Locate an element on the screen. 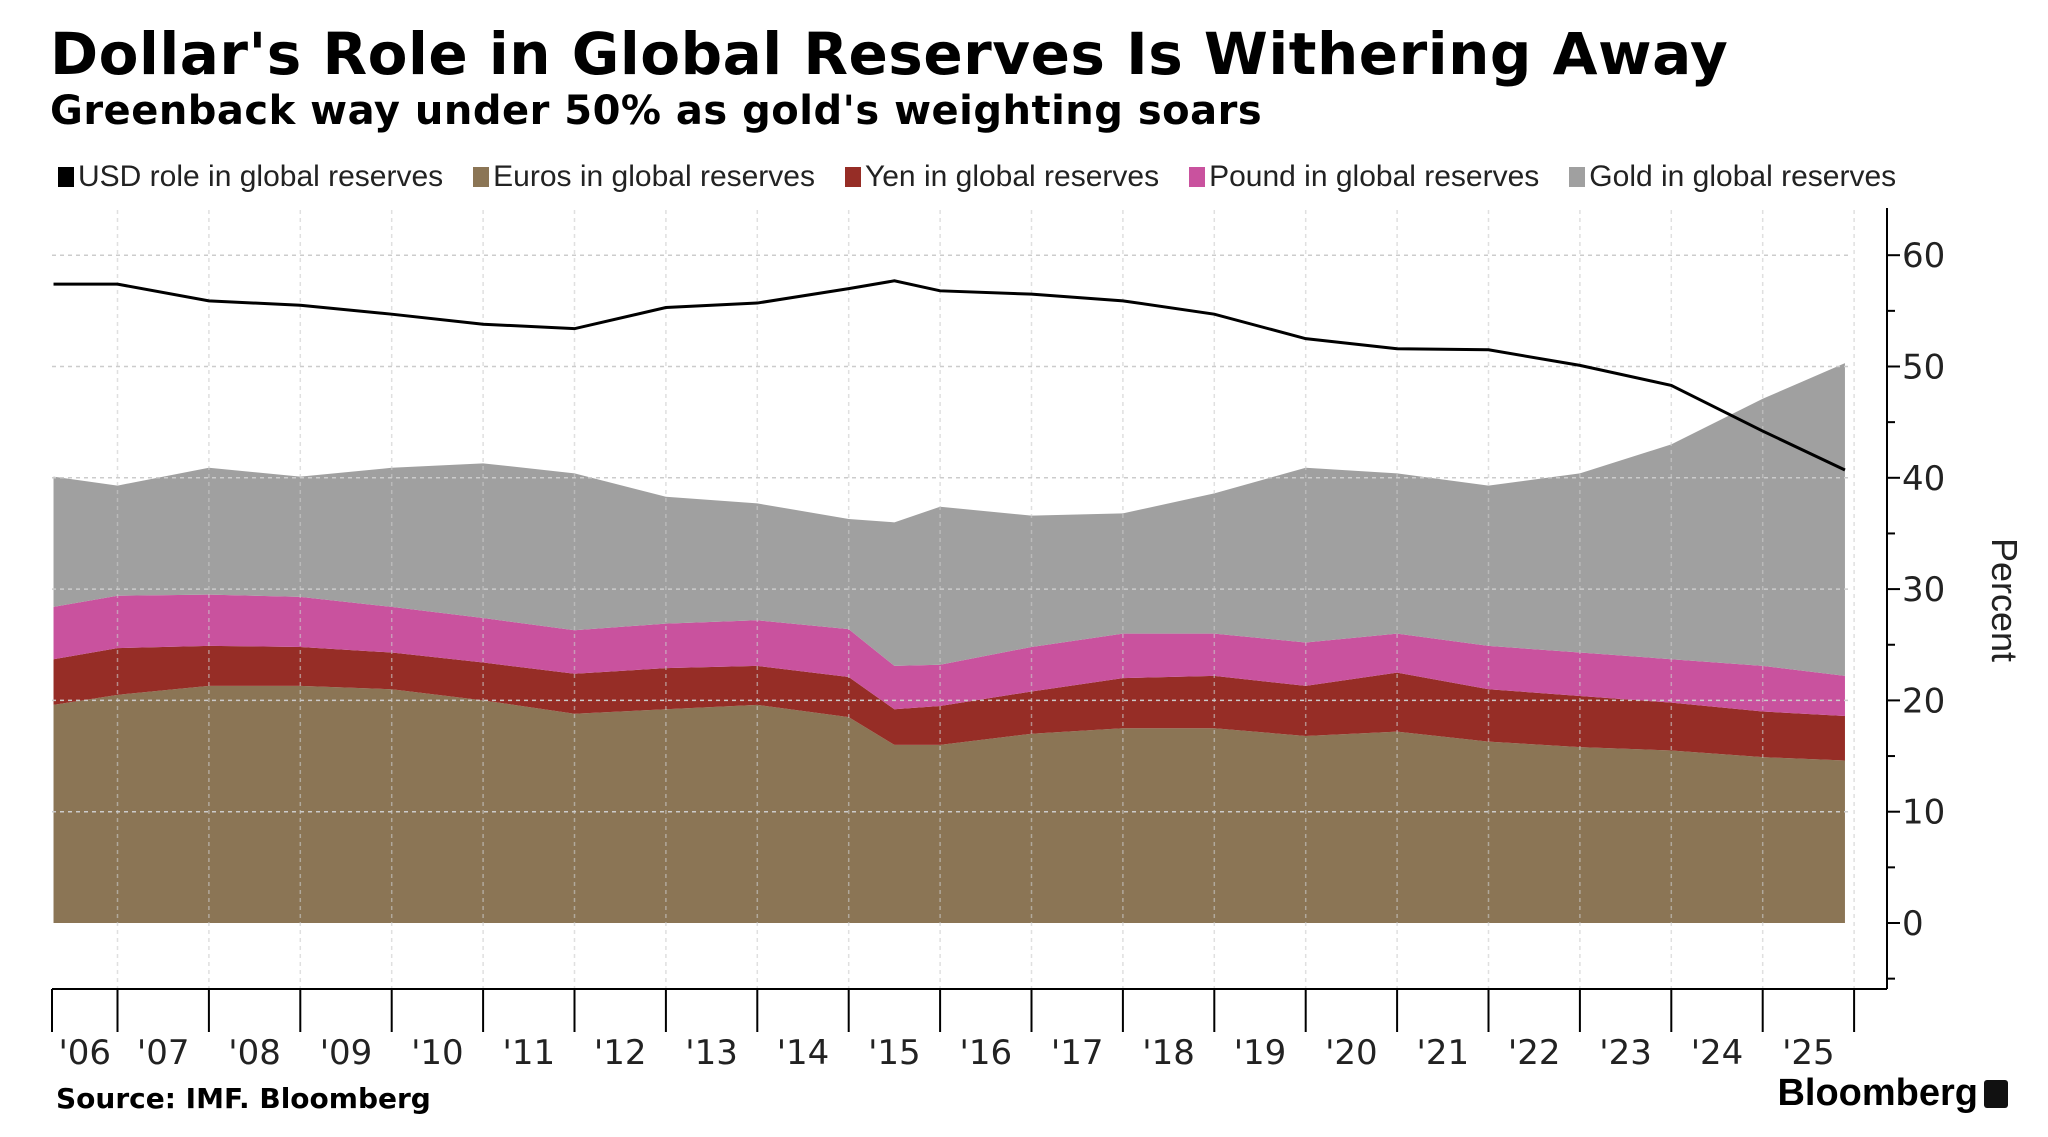 The image size is (2048, 1137). legend-label: Euros in global reserves is located at coordinates (654, 176).